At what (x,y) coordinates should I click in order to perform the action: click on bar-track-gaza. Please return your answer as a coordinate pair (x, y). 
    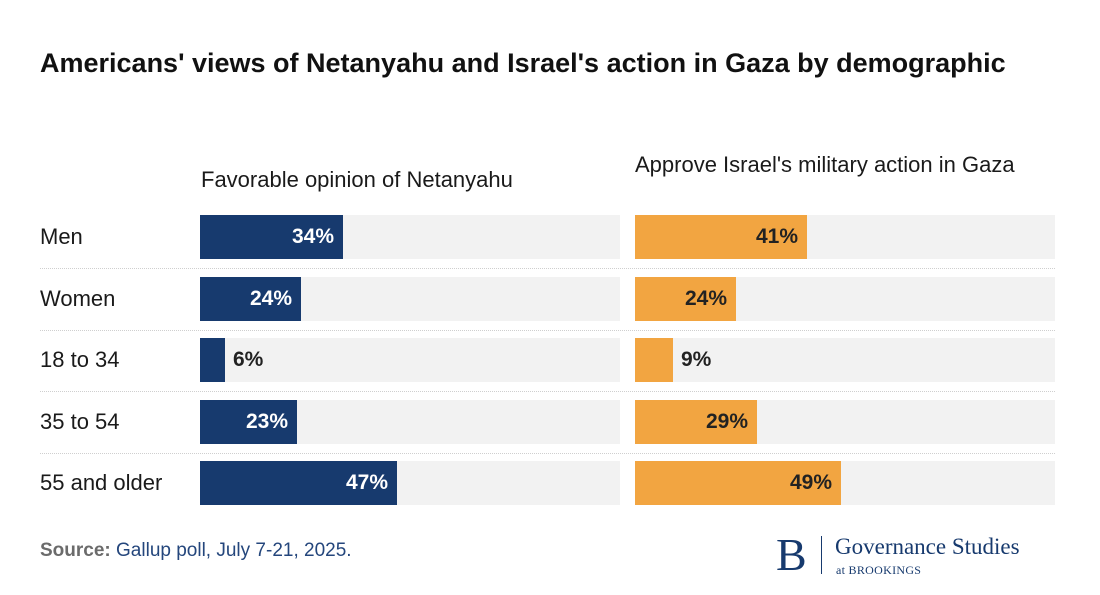
    Looking at the image, I should click on (845, 360).